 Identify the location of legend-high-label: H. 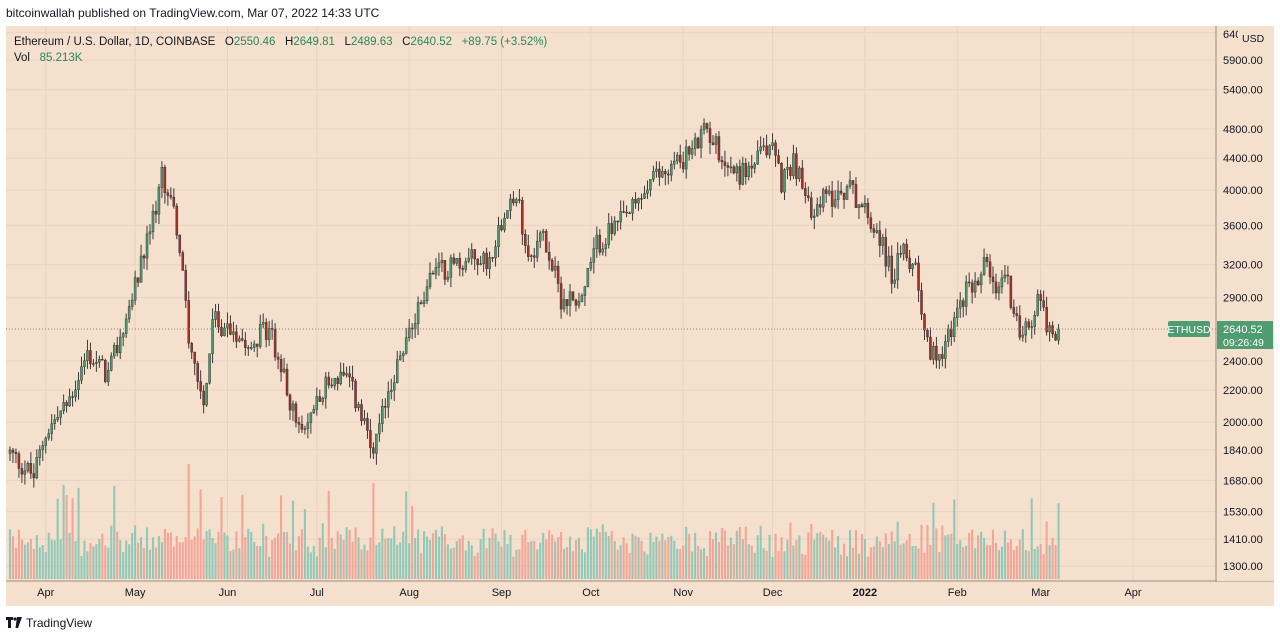
(289, 42).